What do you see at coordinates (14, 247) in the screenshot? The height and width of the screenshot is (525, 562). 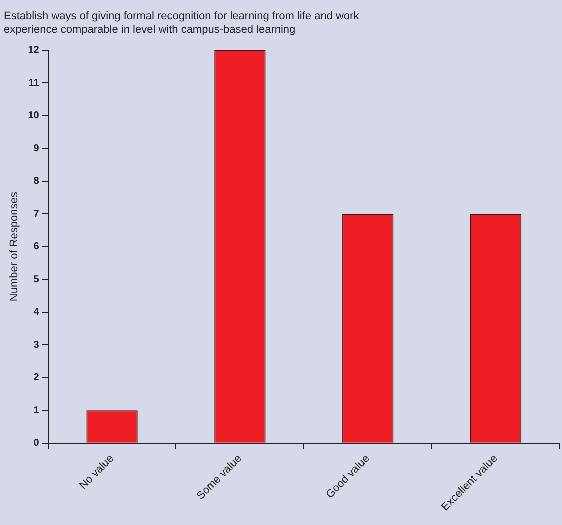 I see `y-axis-title: Number of Responses` at bounding box center [14, 247].